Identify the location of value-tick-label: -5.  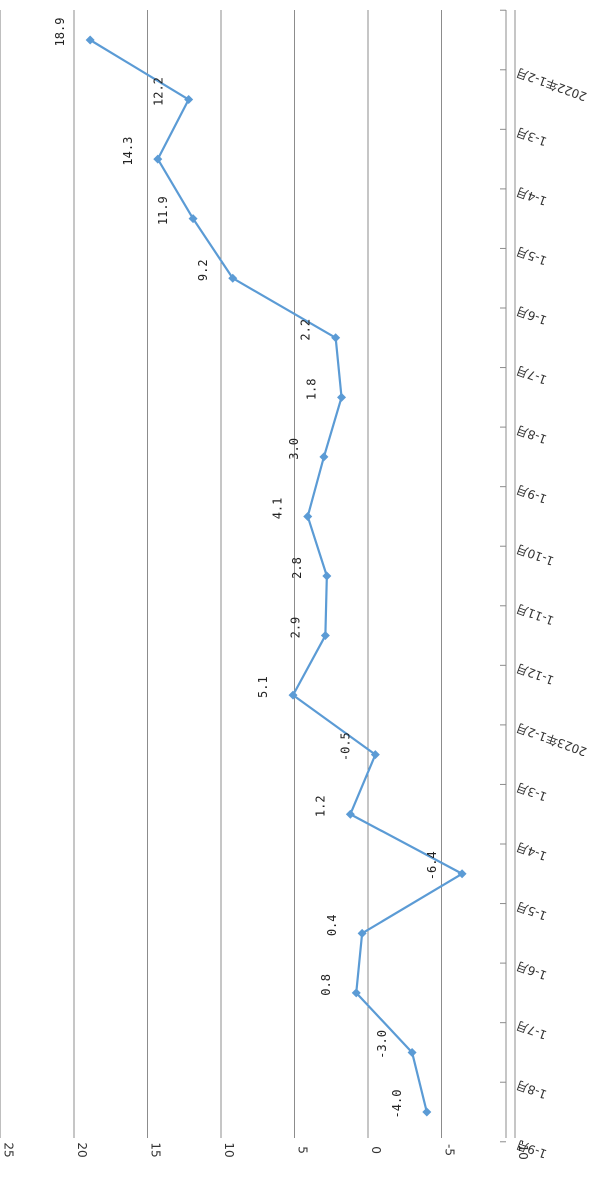
(450, 1150).